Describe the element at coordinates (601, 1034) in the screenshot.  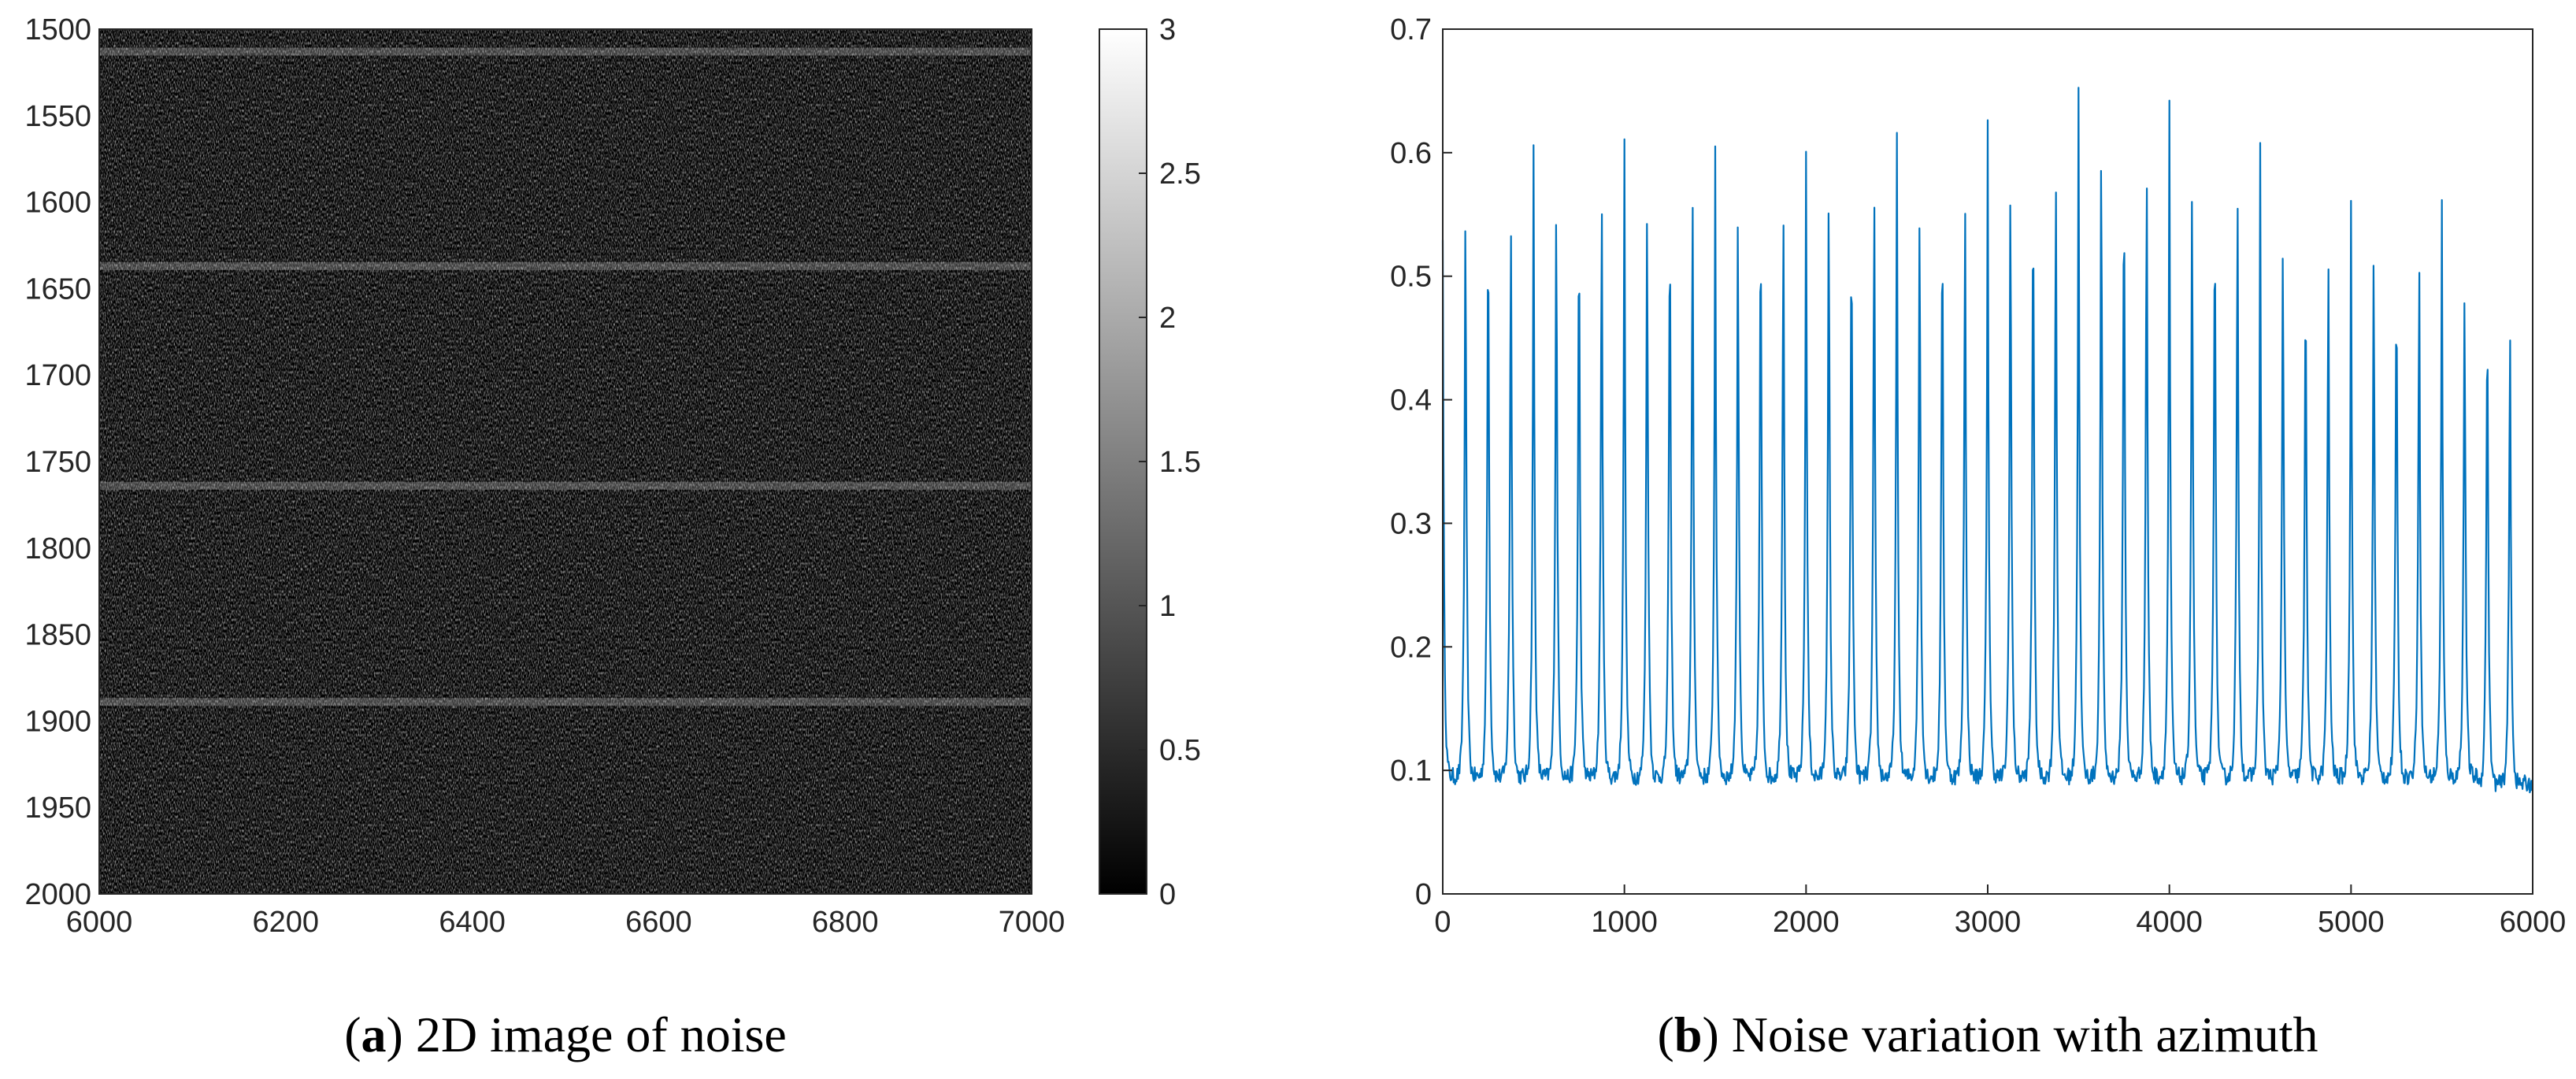
I see `caption-a-text: 2D image of noise` at that location.